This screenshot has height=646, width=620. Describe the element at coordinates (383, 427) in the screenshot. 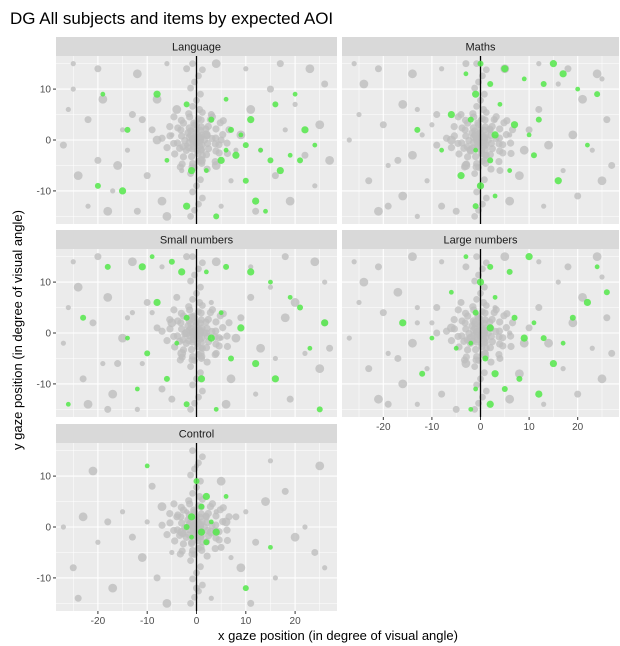

I see `x-tick-label: -20` at that location.